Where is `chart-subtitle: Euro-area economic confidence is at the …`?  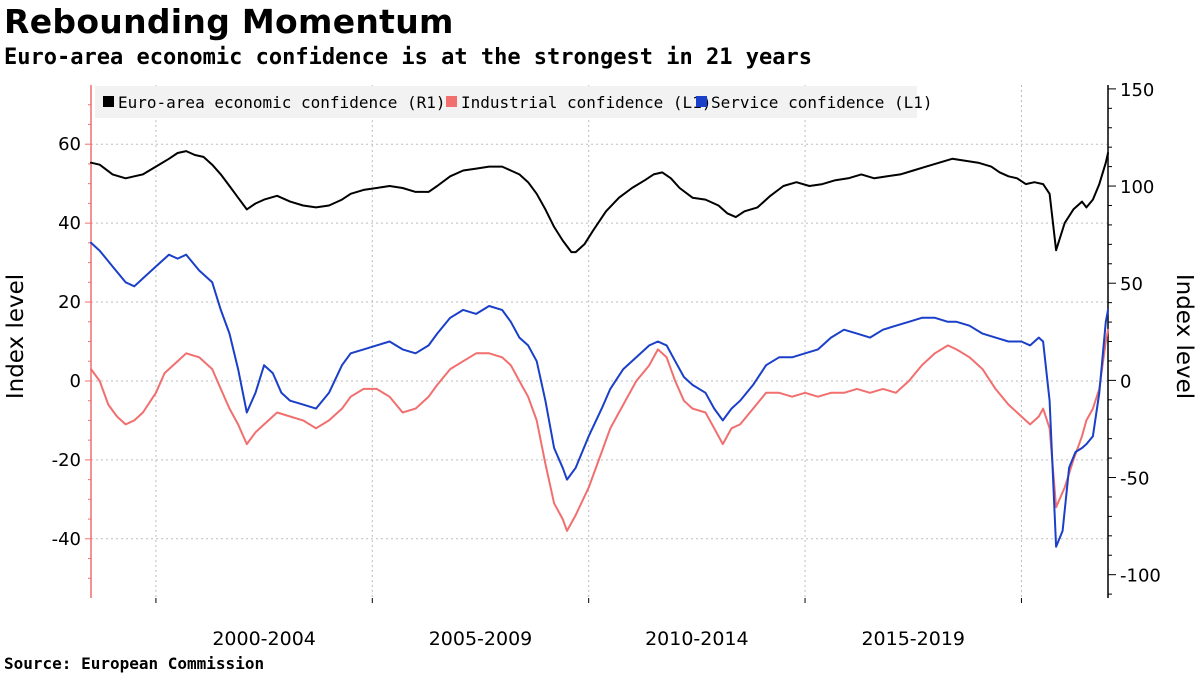
chart-subtitle: Euro-area economic confidence is at the … is located at coordinates (408, 57).